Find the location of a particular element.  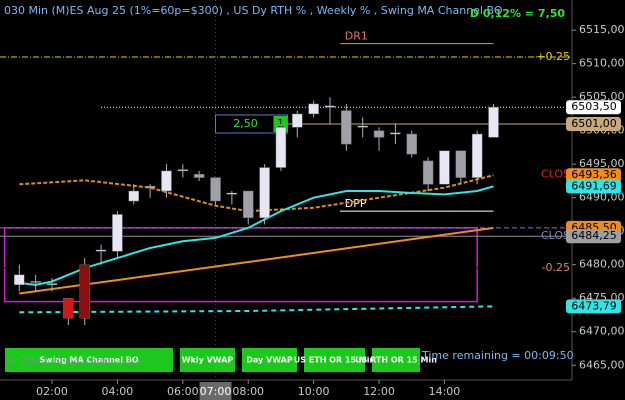

price-label: 6491,69 is located at coordinates (594, 185).